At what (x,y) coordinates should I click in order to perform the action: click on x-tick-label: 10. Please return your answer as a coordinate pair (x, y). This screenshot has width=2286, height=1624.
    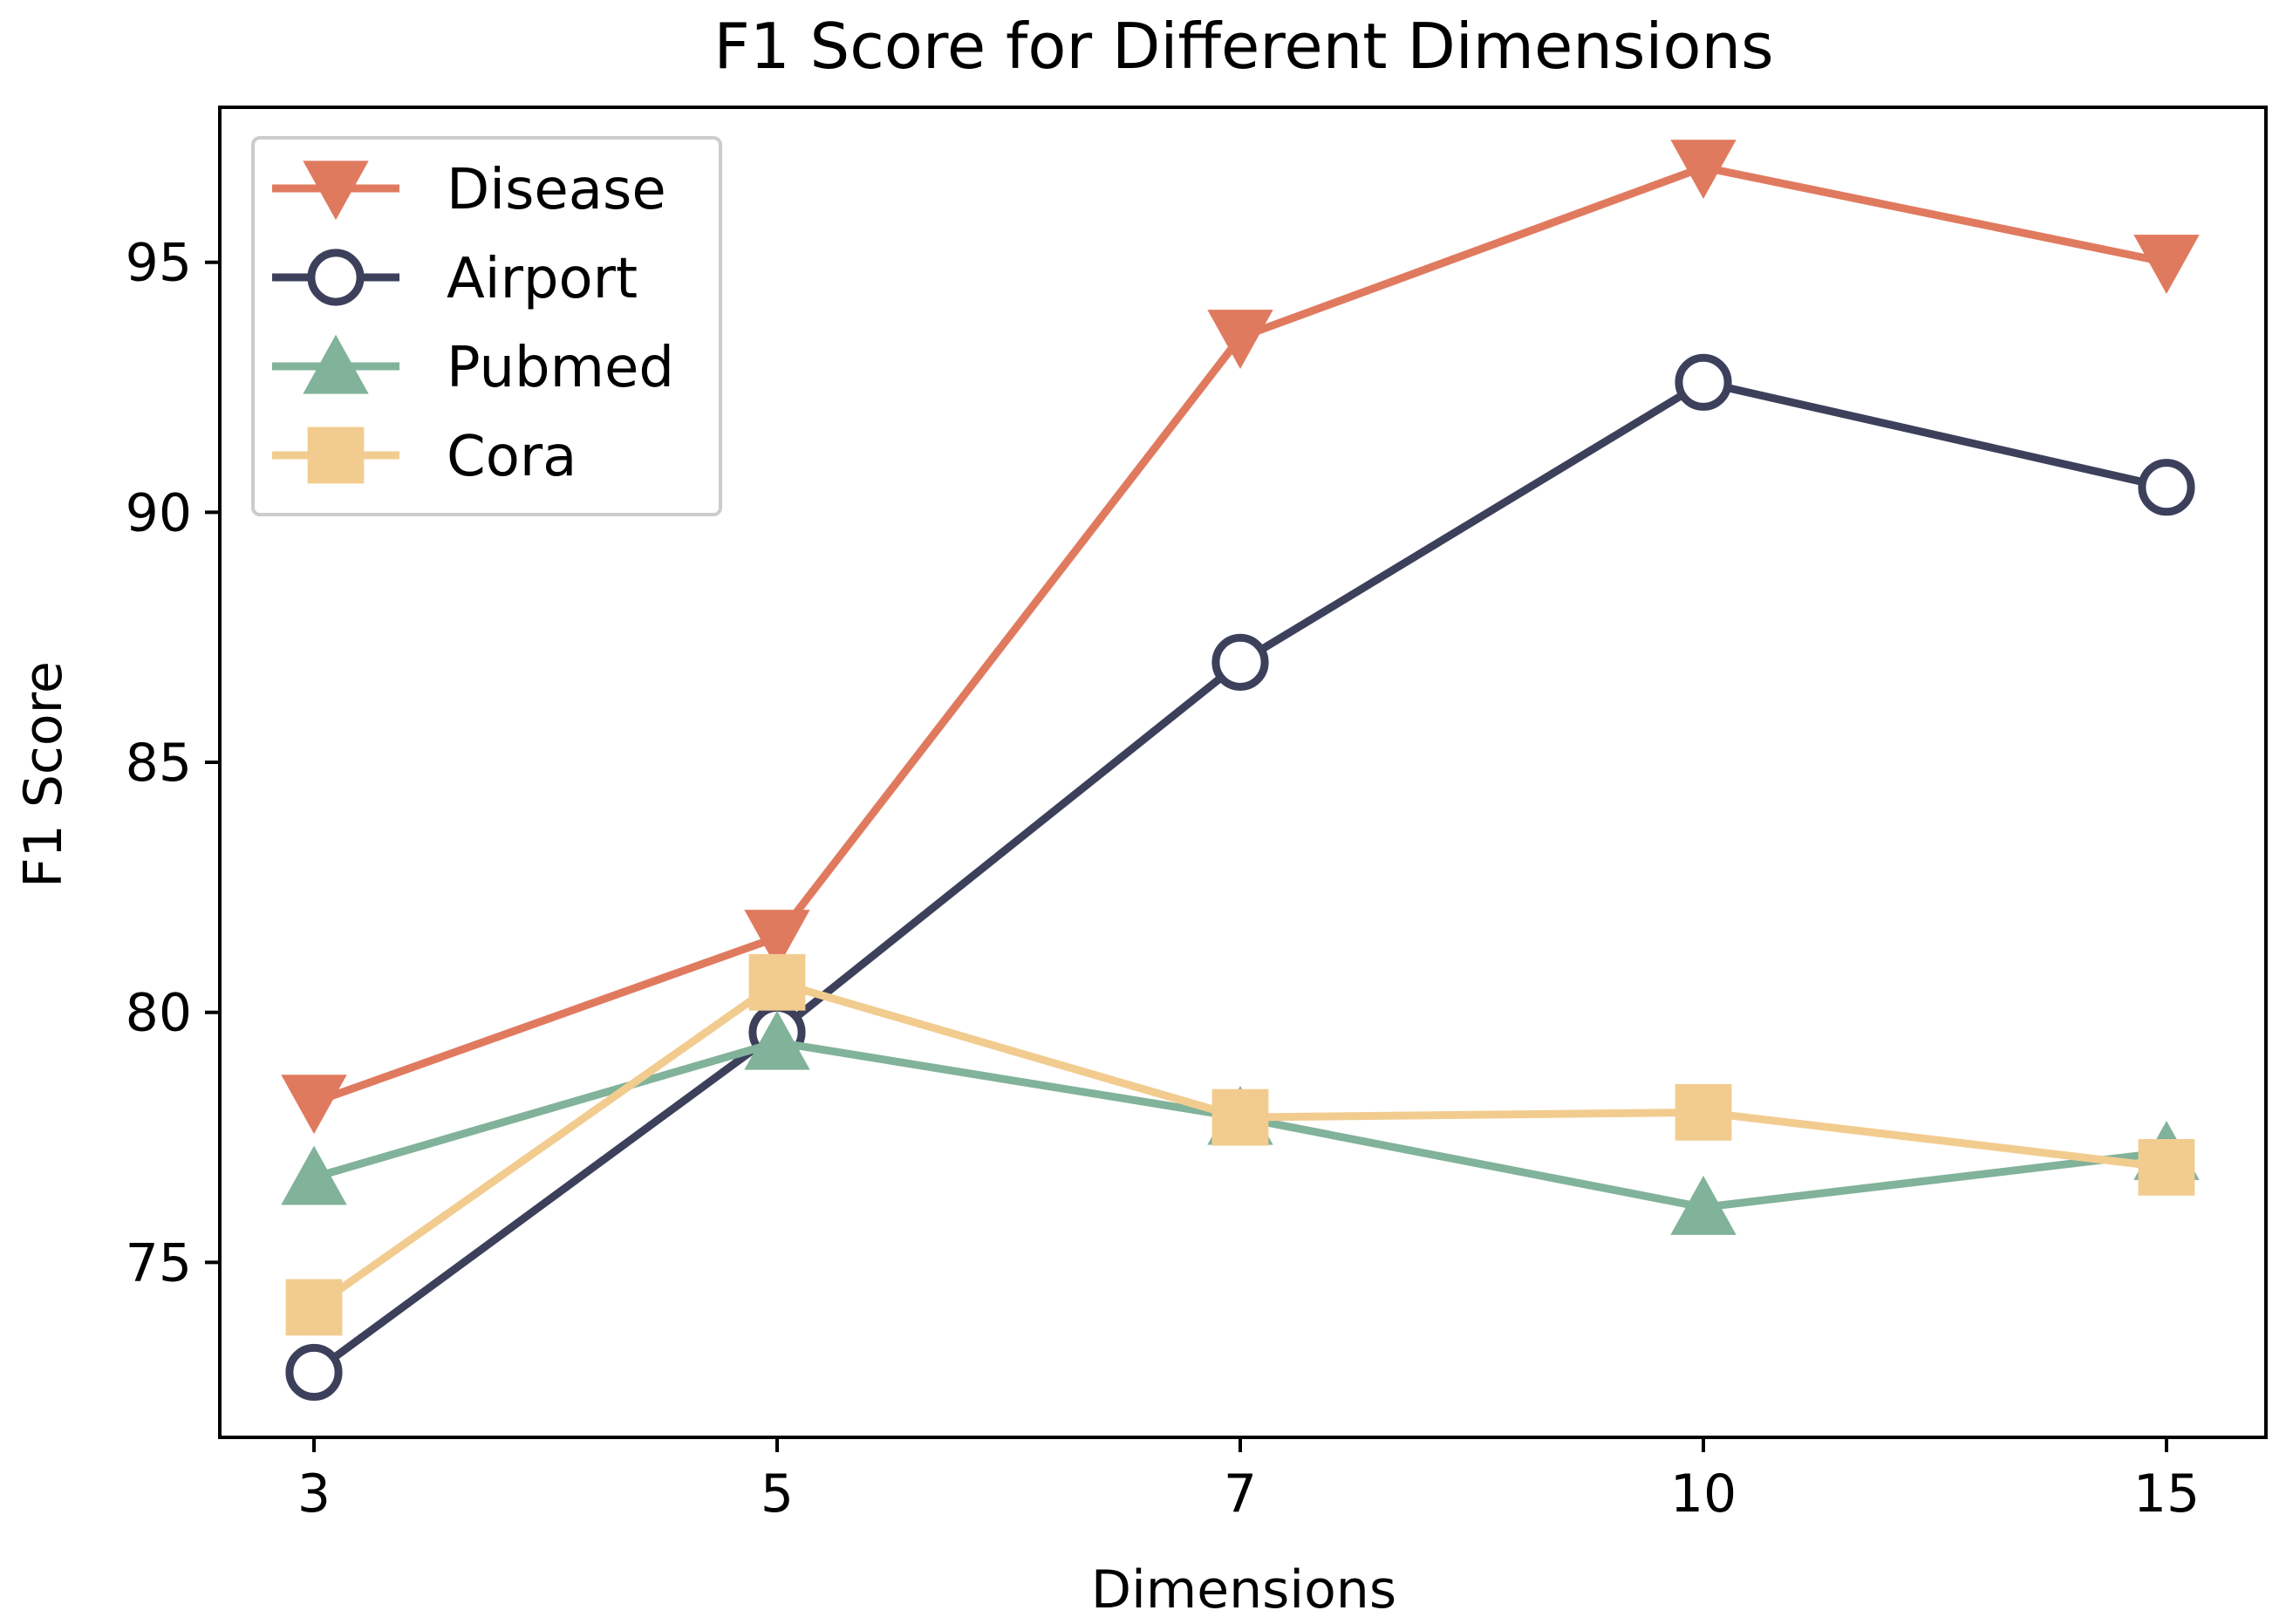
    Looking at the image, I should click on (1703, 1494).